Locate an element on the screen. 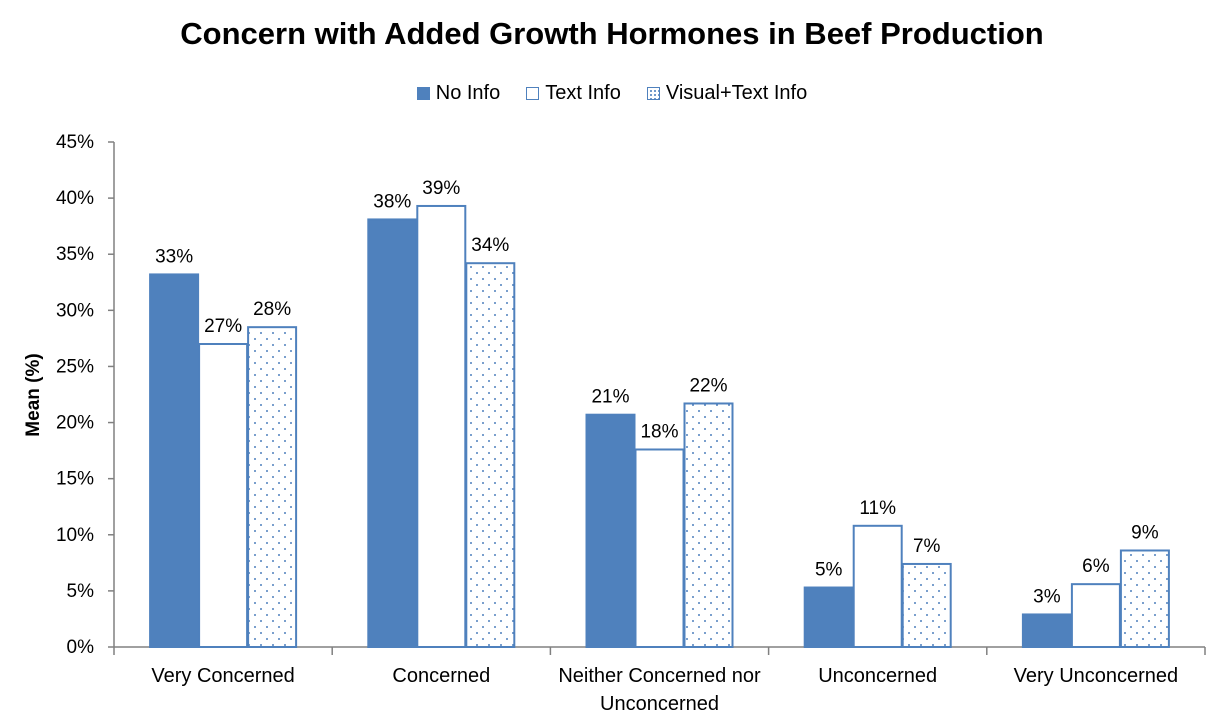 The width and height of the screenshot is (1224, 720). y-tick-label: 5% is located at coordinates (81, 591).